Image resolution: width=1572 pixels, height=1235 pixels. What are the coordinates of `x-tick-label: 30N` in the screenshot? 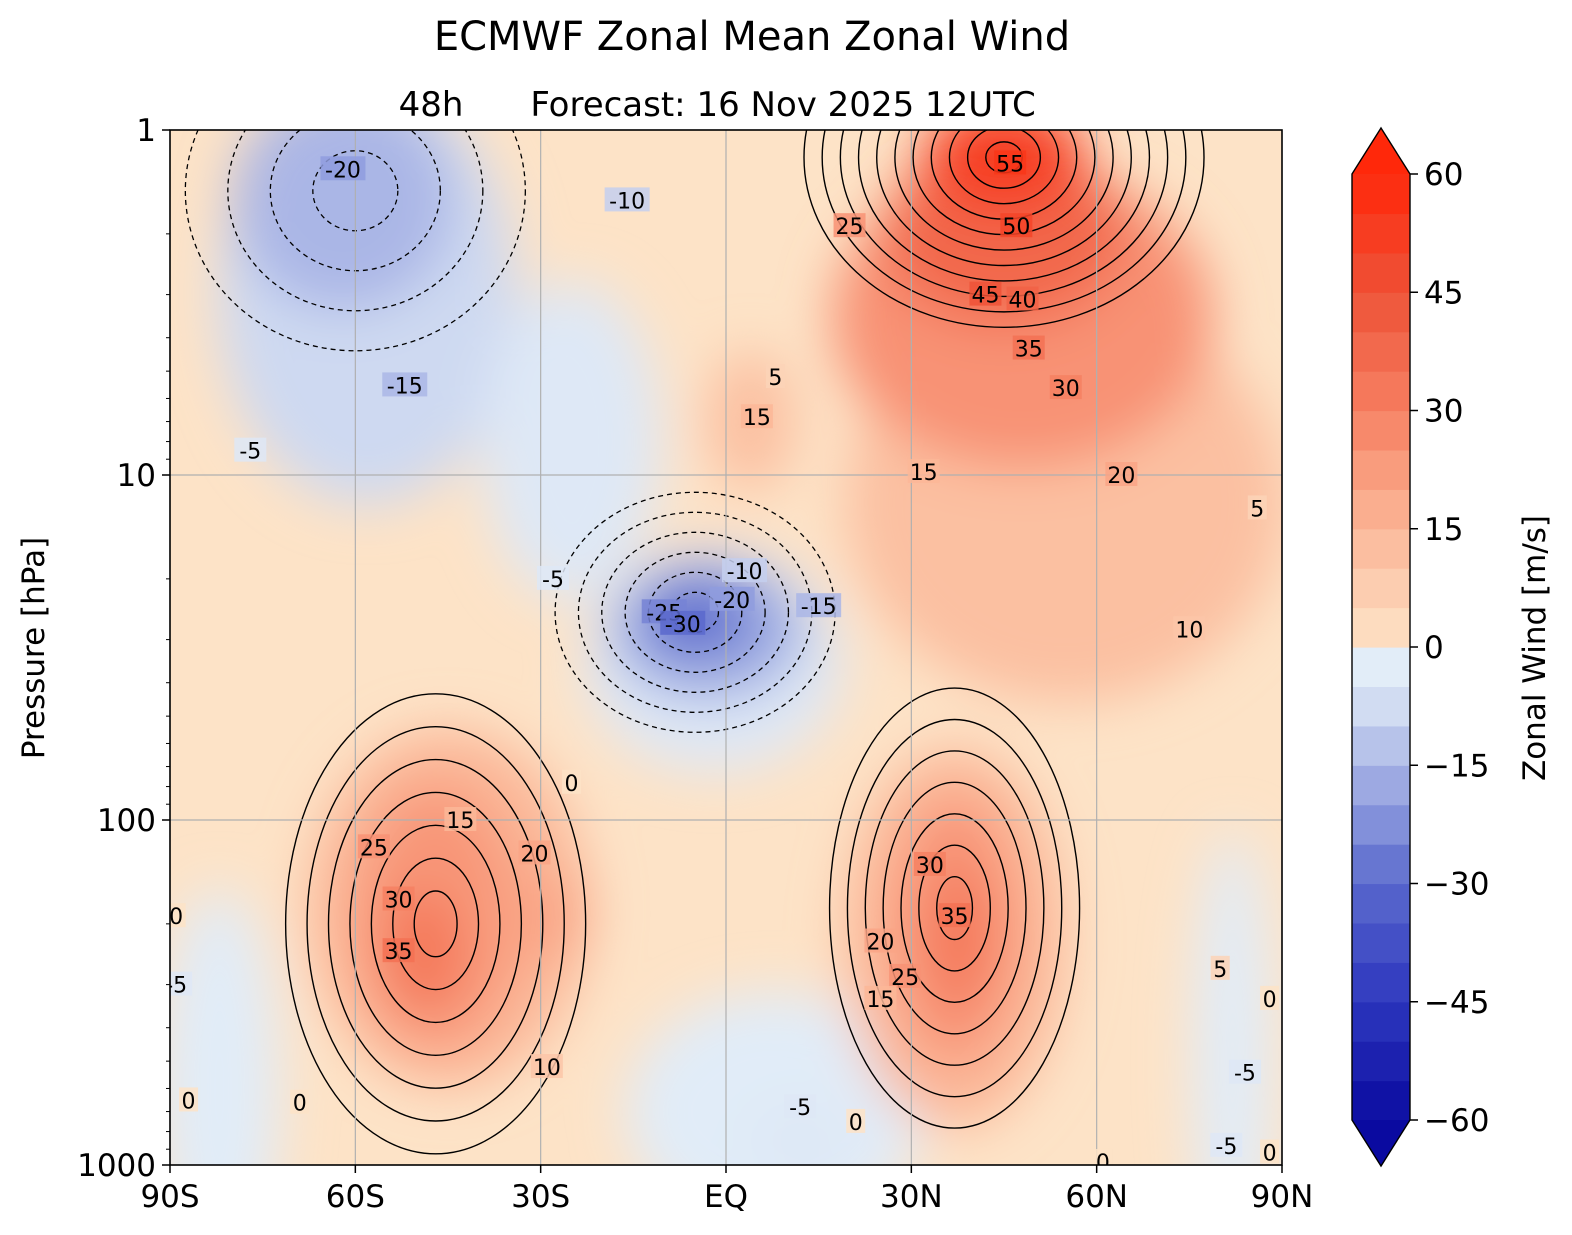 It's located at (911, 1197).